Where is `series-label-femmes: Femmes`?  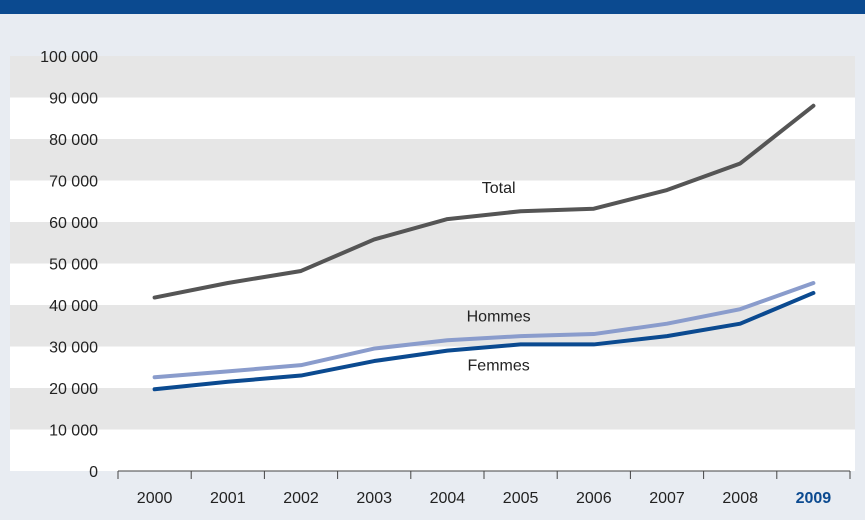 series-label-femmes: Femmes is located at coordinates (499, 366).